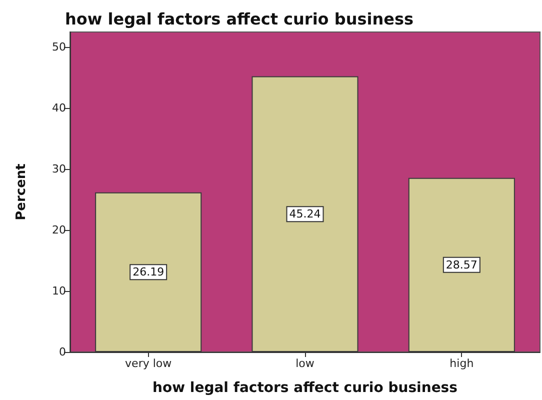 Image resolution: width=542 pixels, height=400 pixels. Describe the element at coordinates (59, 108) in the screenshot. I see `y-tick-label: 40` at that location.